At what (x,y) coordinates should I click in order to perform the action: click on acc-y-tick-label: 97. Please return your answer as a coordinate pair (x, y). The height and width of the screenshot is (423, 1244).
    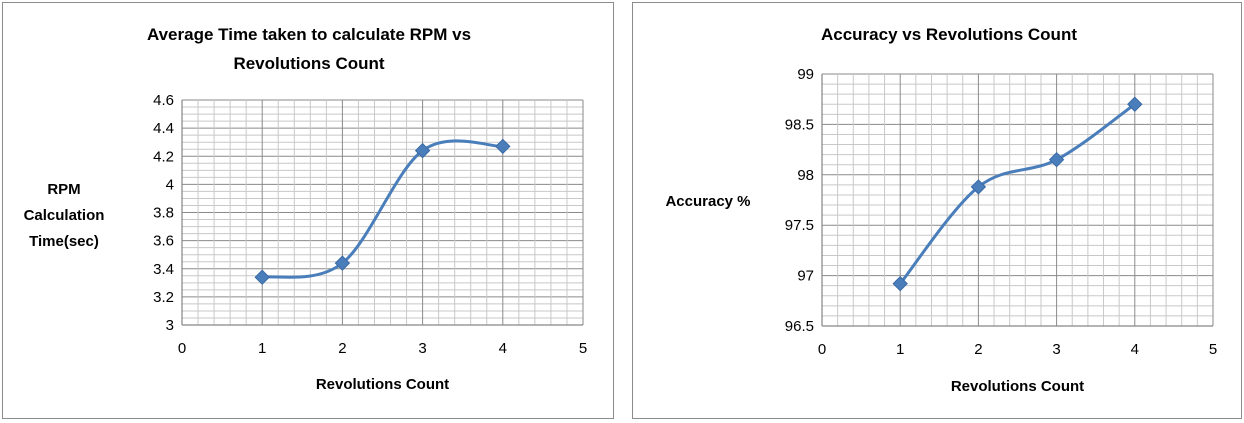
    Looking at the image, I should click on (805, 276).